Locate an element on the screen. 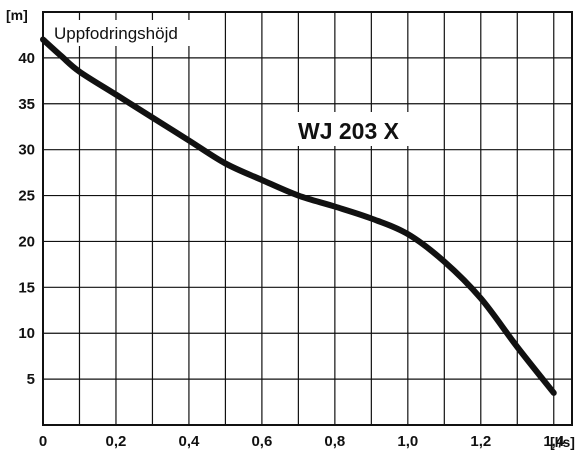 The width and height of the screenshot is (588, 451). y-tick-label: 30 is located at coordinates (26, 150).